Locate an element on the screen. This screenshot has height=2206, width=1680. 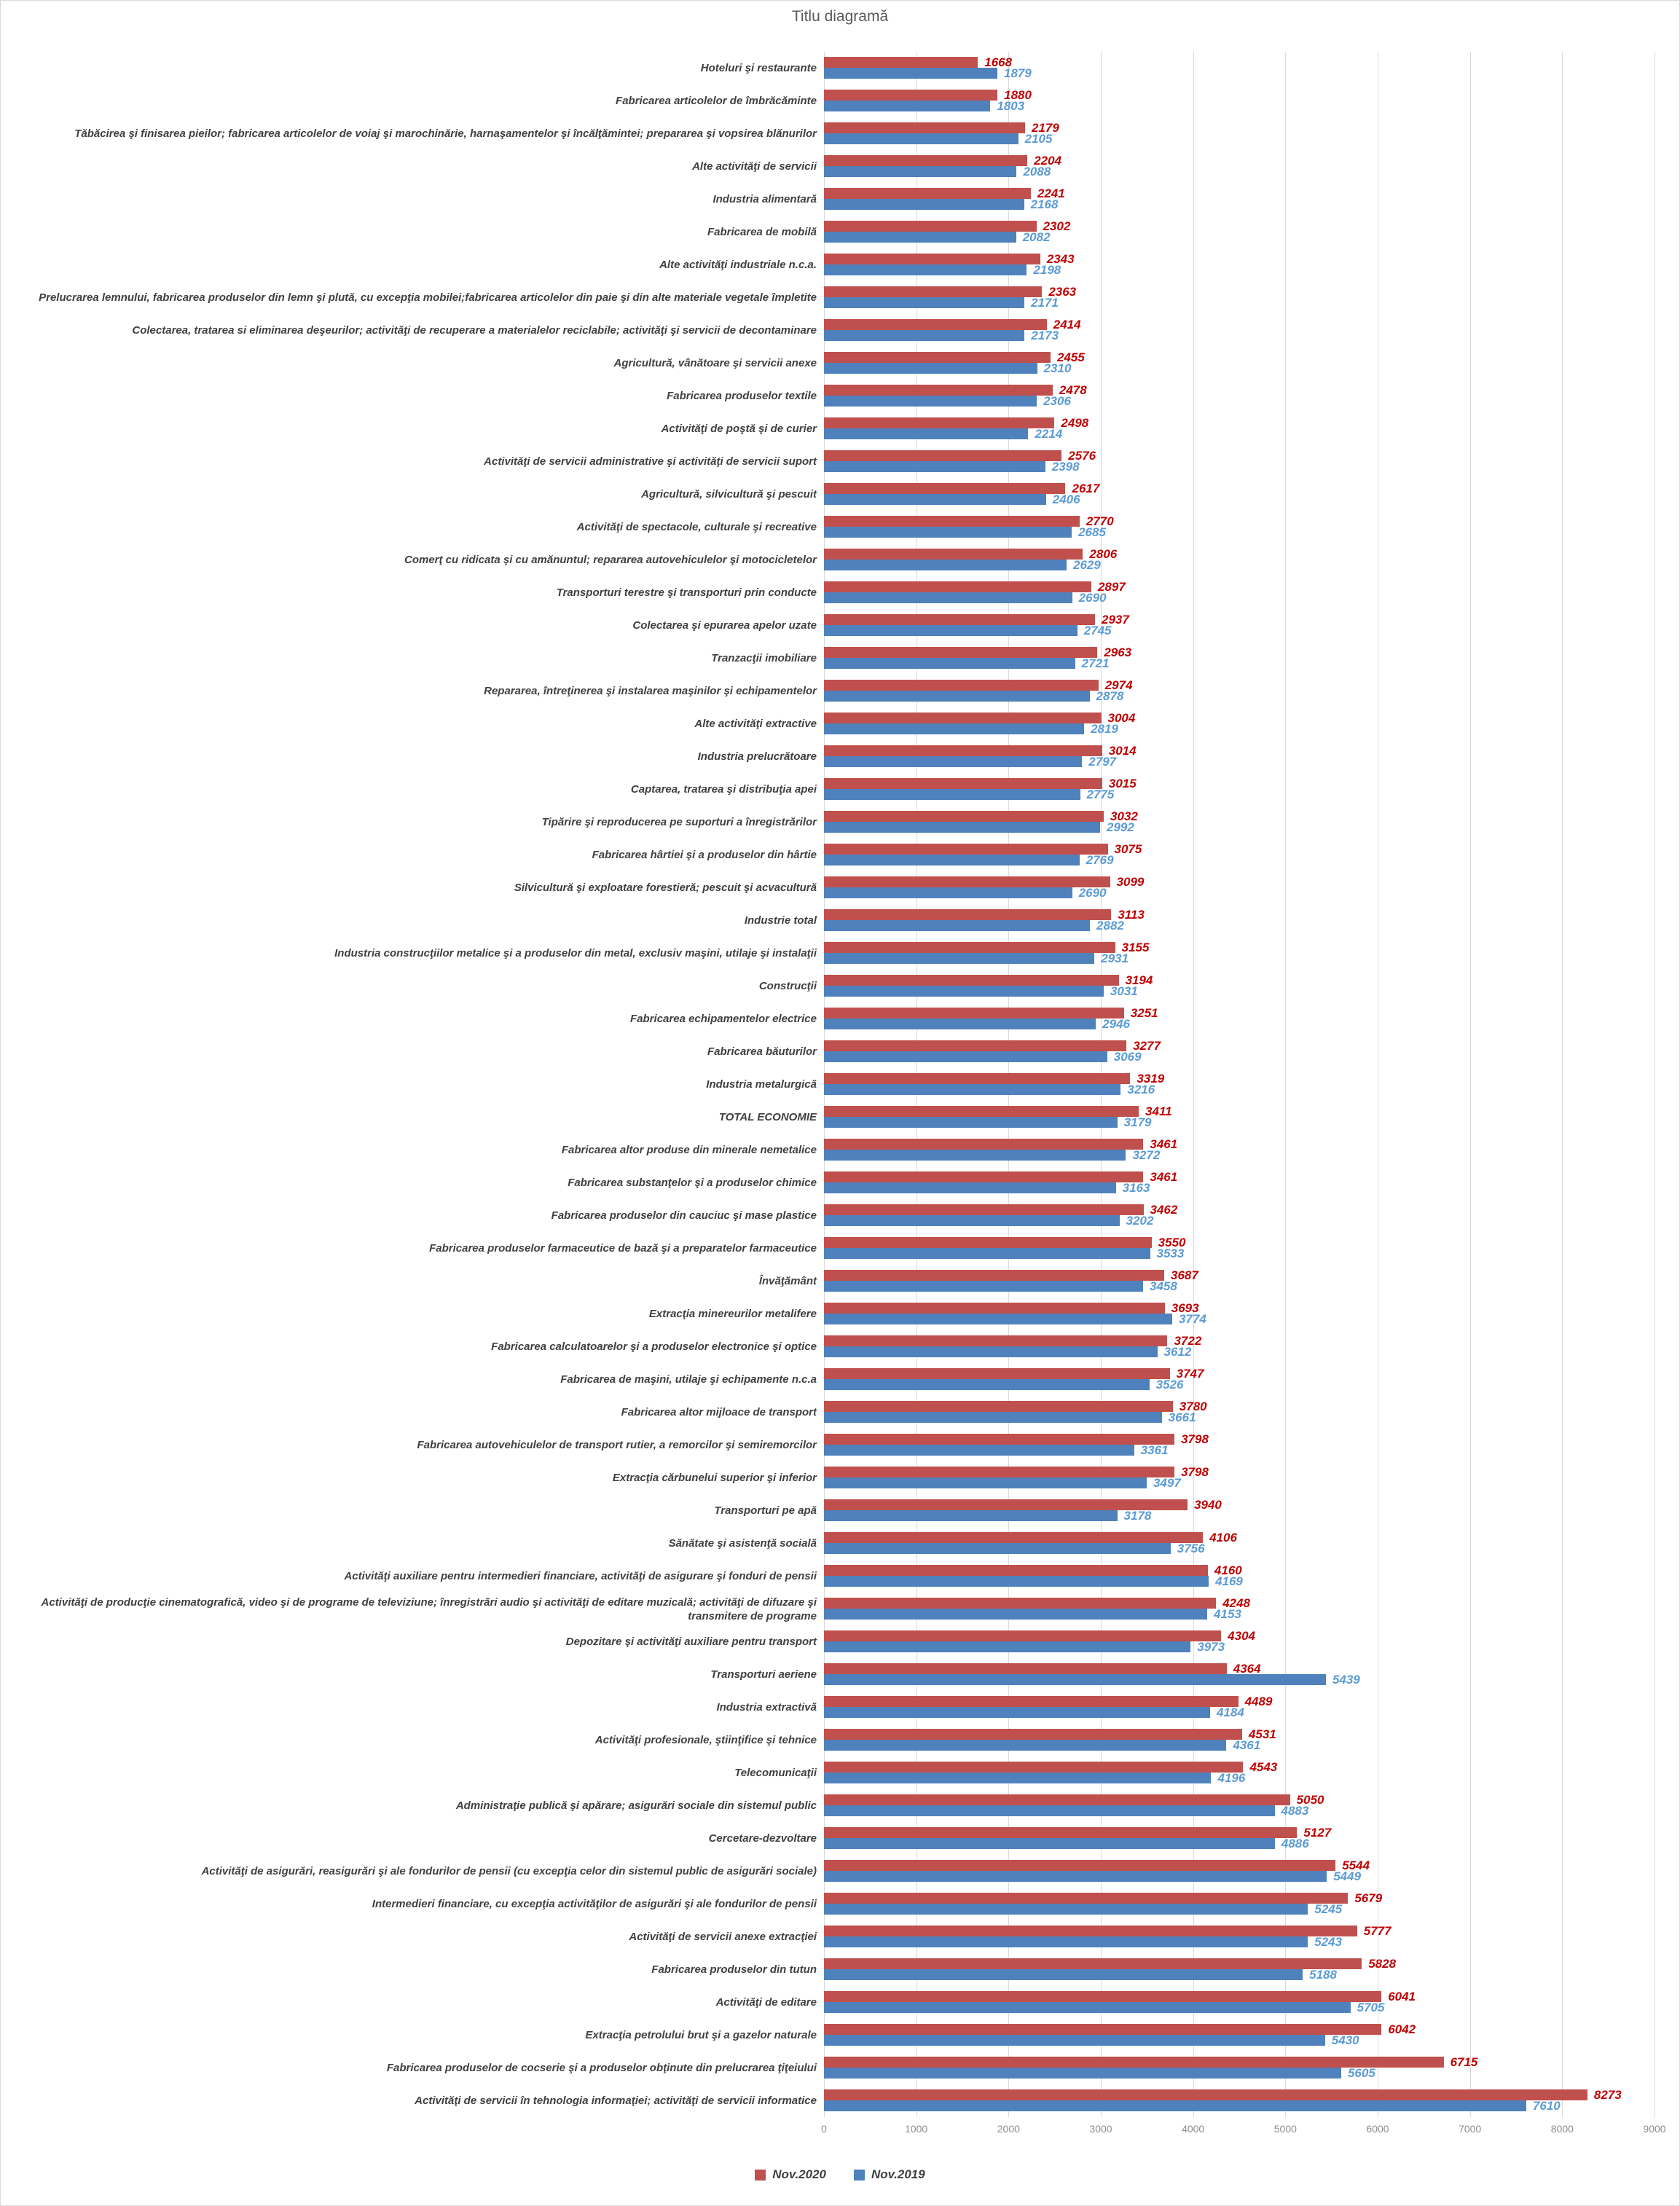
data-label: 2168 is located at coordinates (1044, 204).